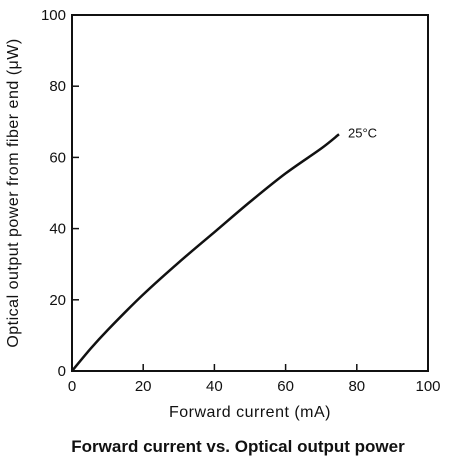  I want to click on x-tick-label-60: 60, so click(285, 386).